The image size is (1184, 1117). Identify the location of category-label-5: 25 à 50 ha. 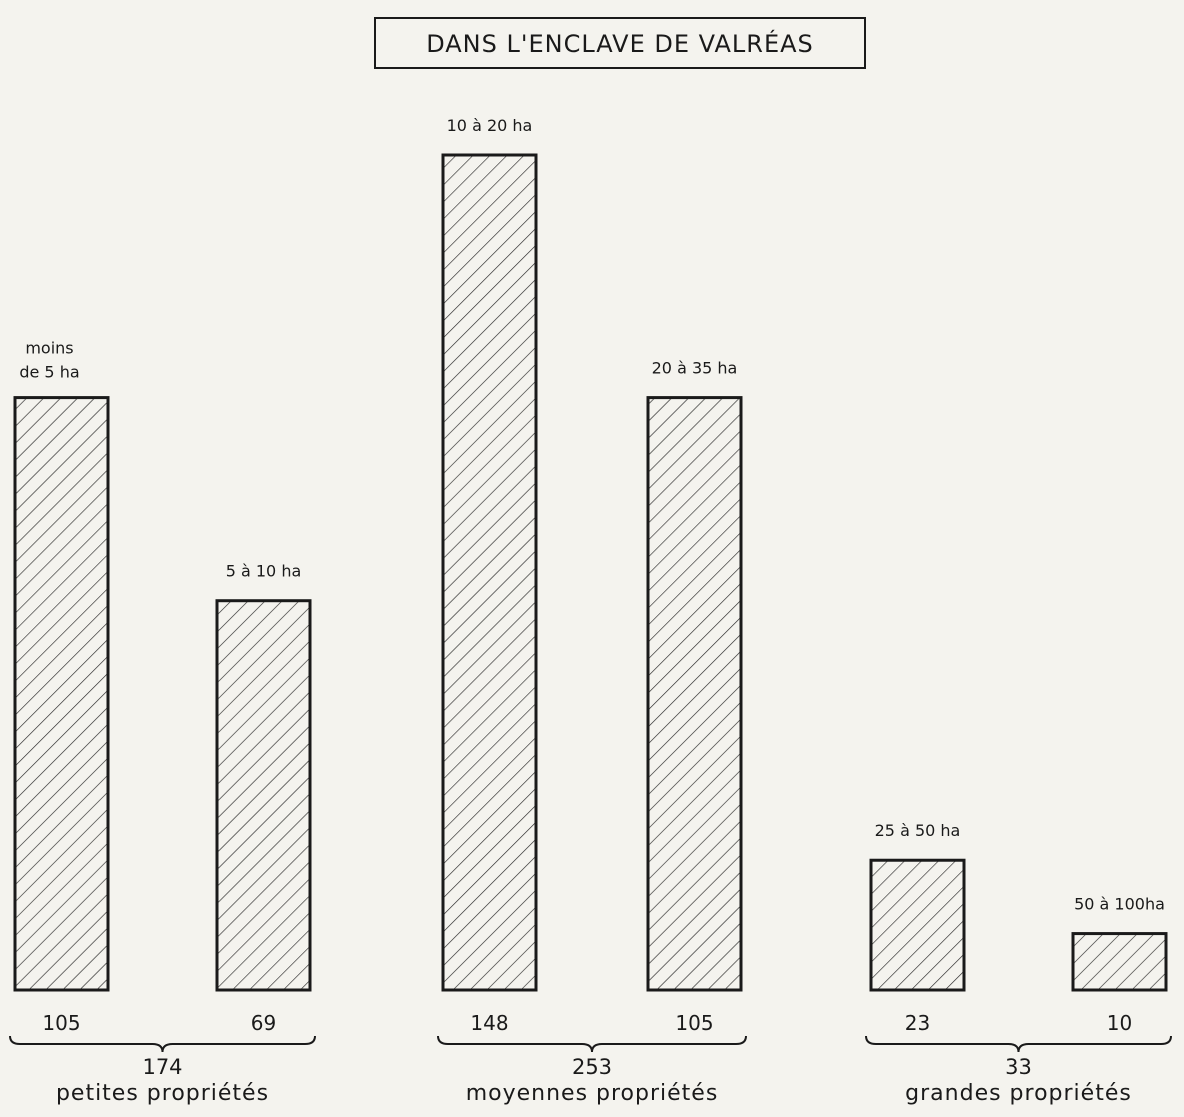
(918, 830).